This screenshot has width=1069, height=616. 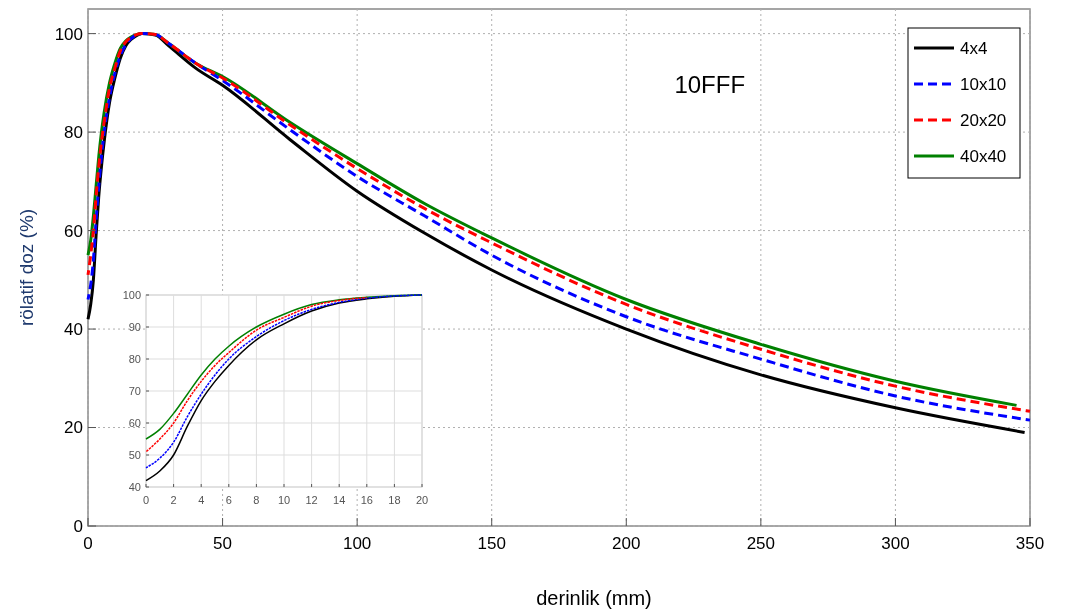 I want to click on legend-label: 10x10, so click(x=983, y=84).